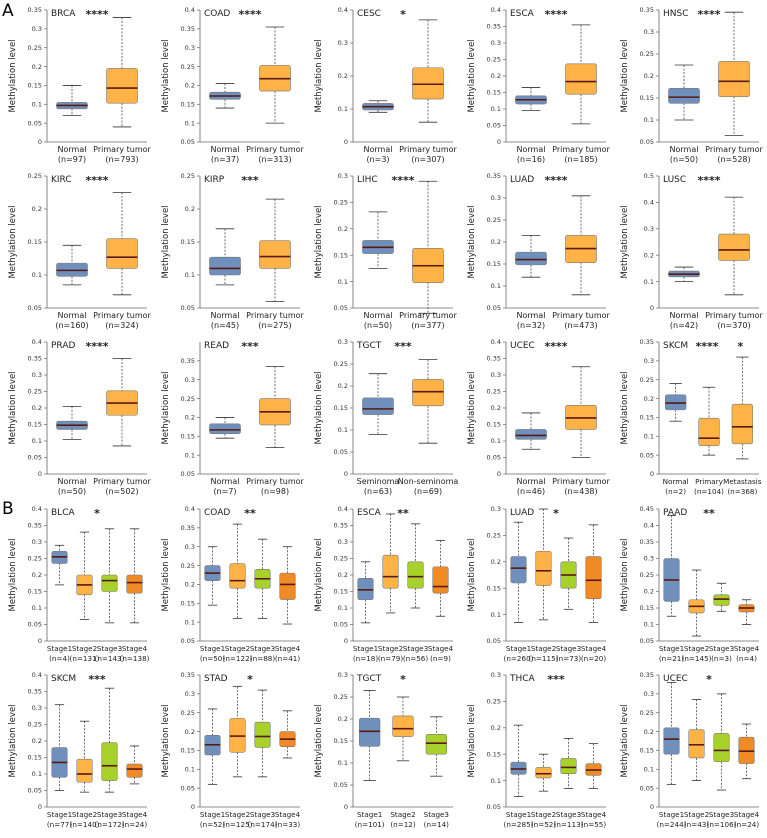 The height and width of the screenshot is (838, 767). I want to click on group-count: (n=275), so click(274, 325).